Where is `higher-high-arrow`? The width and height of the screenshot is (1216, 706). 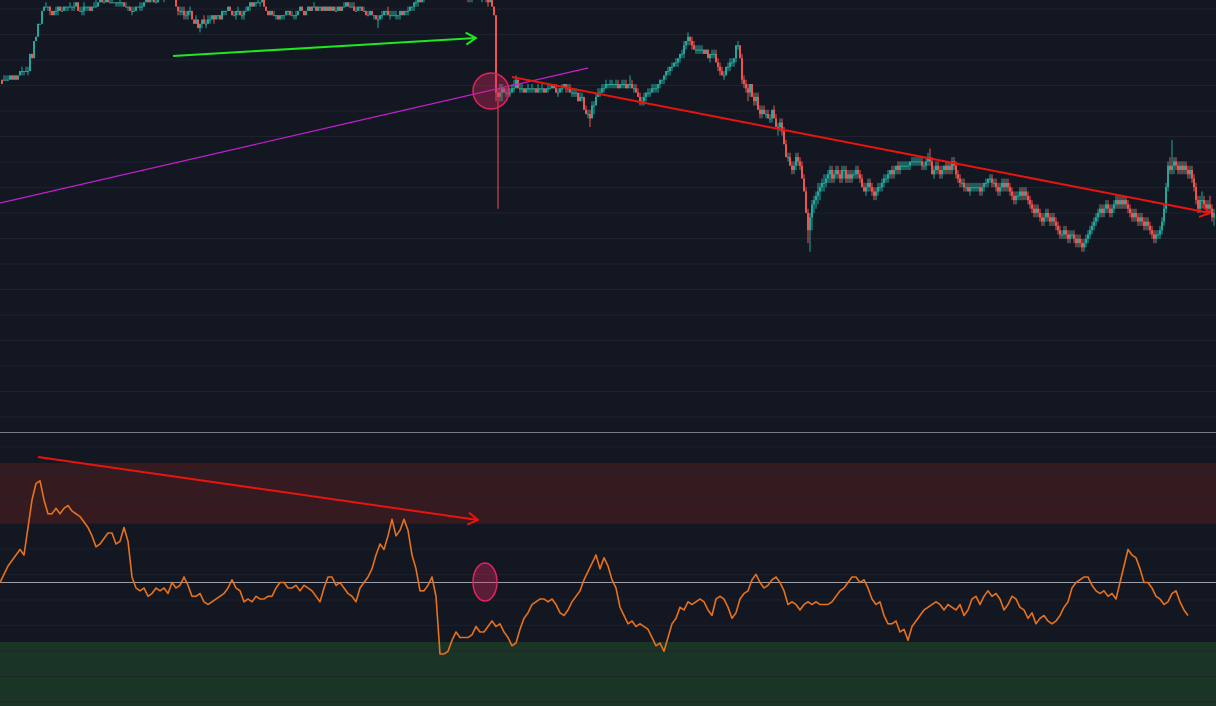
higher-high-arrow is located at coordinates (324, 47).